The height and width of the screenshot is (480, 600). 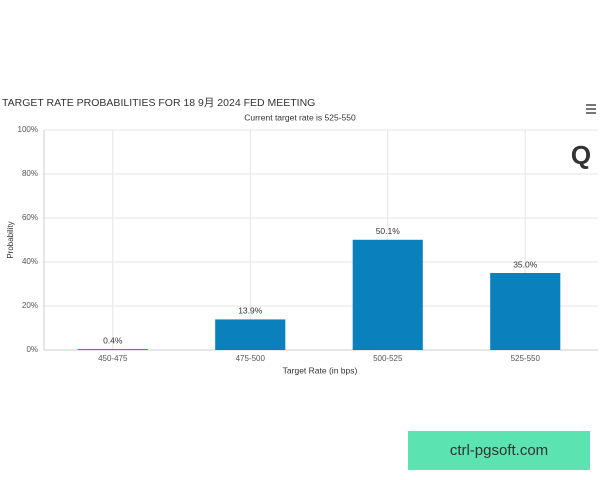 What do you see at coordinates (30, 261) in the screenshot?
I see `y-tick-label: 40%` at bounding box center [30, 261].